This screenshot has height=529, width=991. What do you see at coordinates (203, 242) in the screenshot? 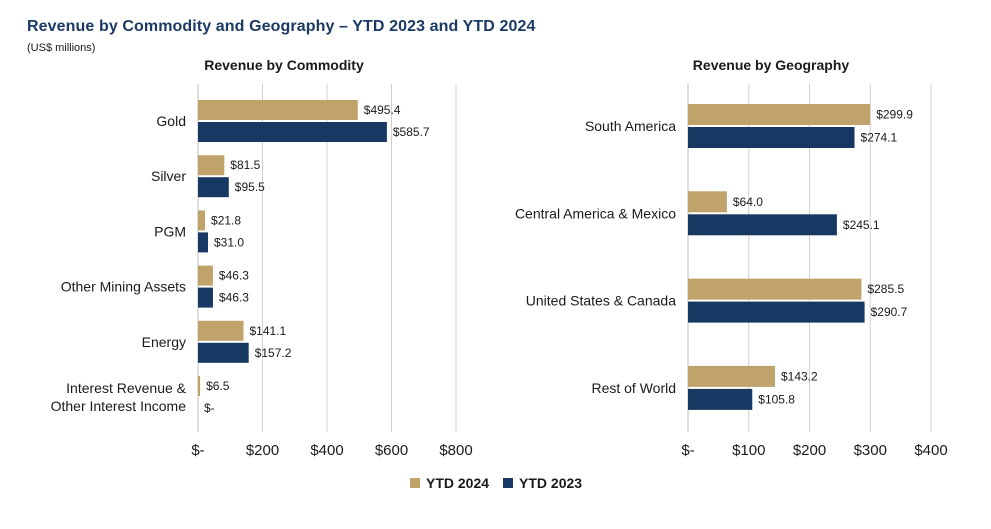
I see `bar-pgm-ytd-2023` at bounding box center [203, 242].